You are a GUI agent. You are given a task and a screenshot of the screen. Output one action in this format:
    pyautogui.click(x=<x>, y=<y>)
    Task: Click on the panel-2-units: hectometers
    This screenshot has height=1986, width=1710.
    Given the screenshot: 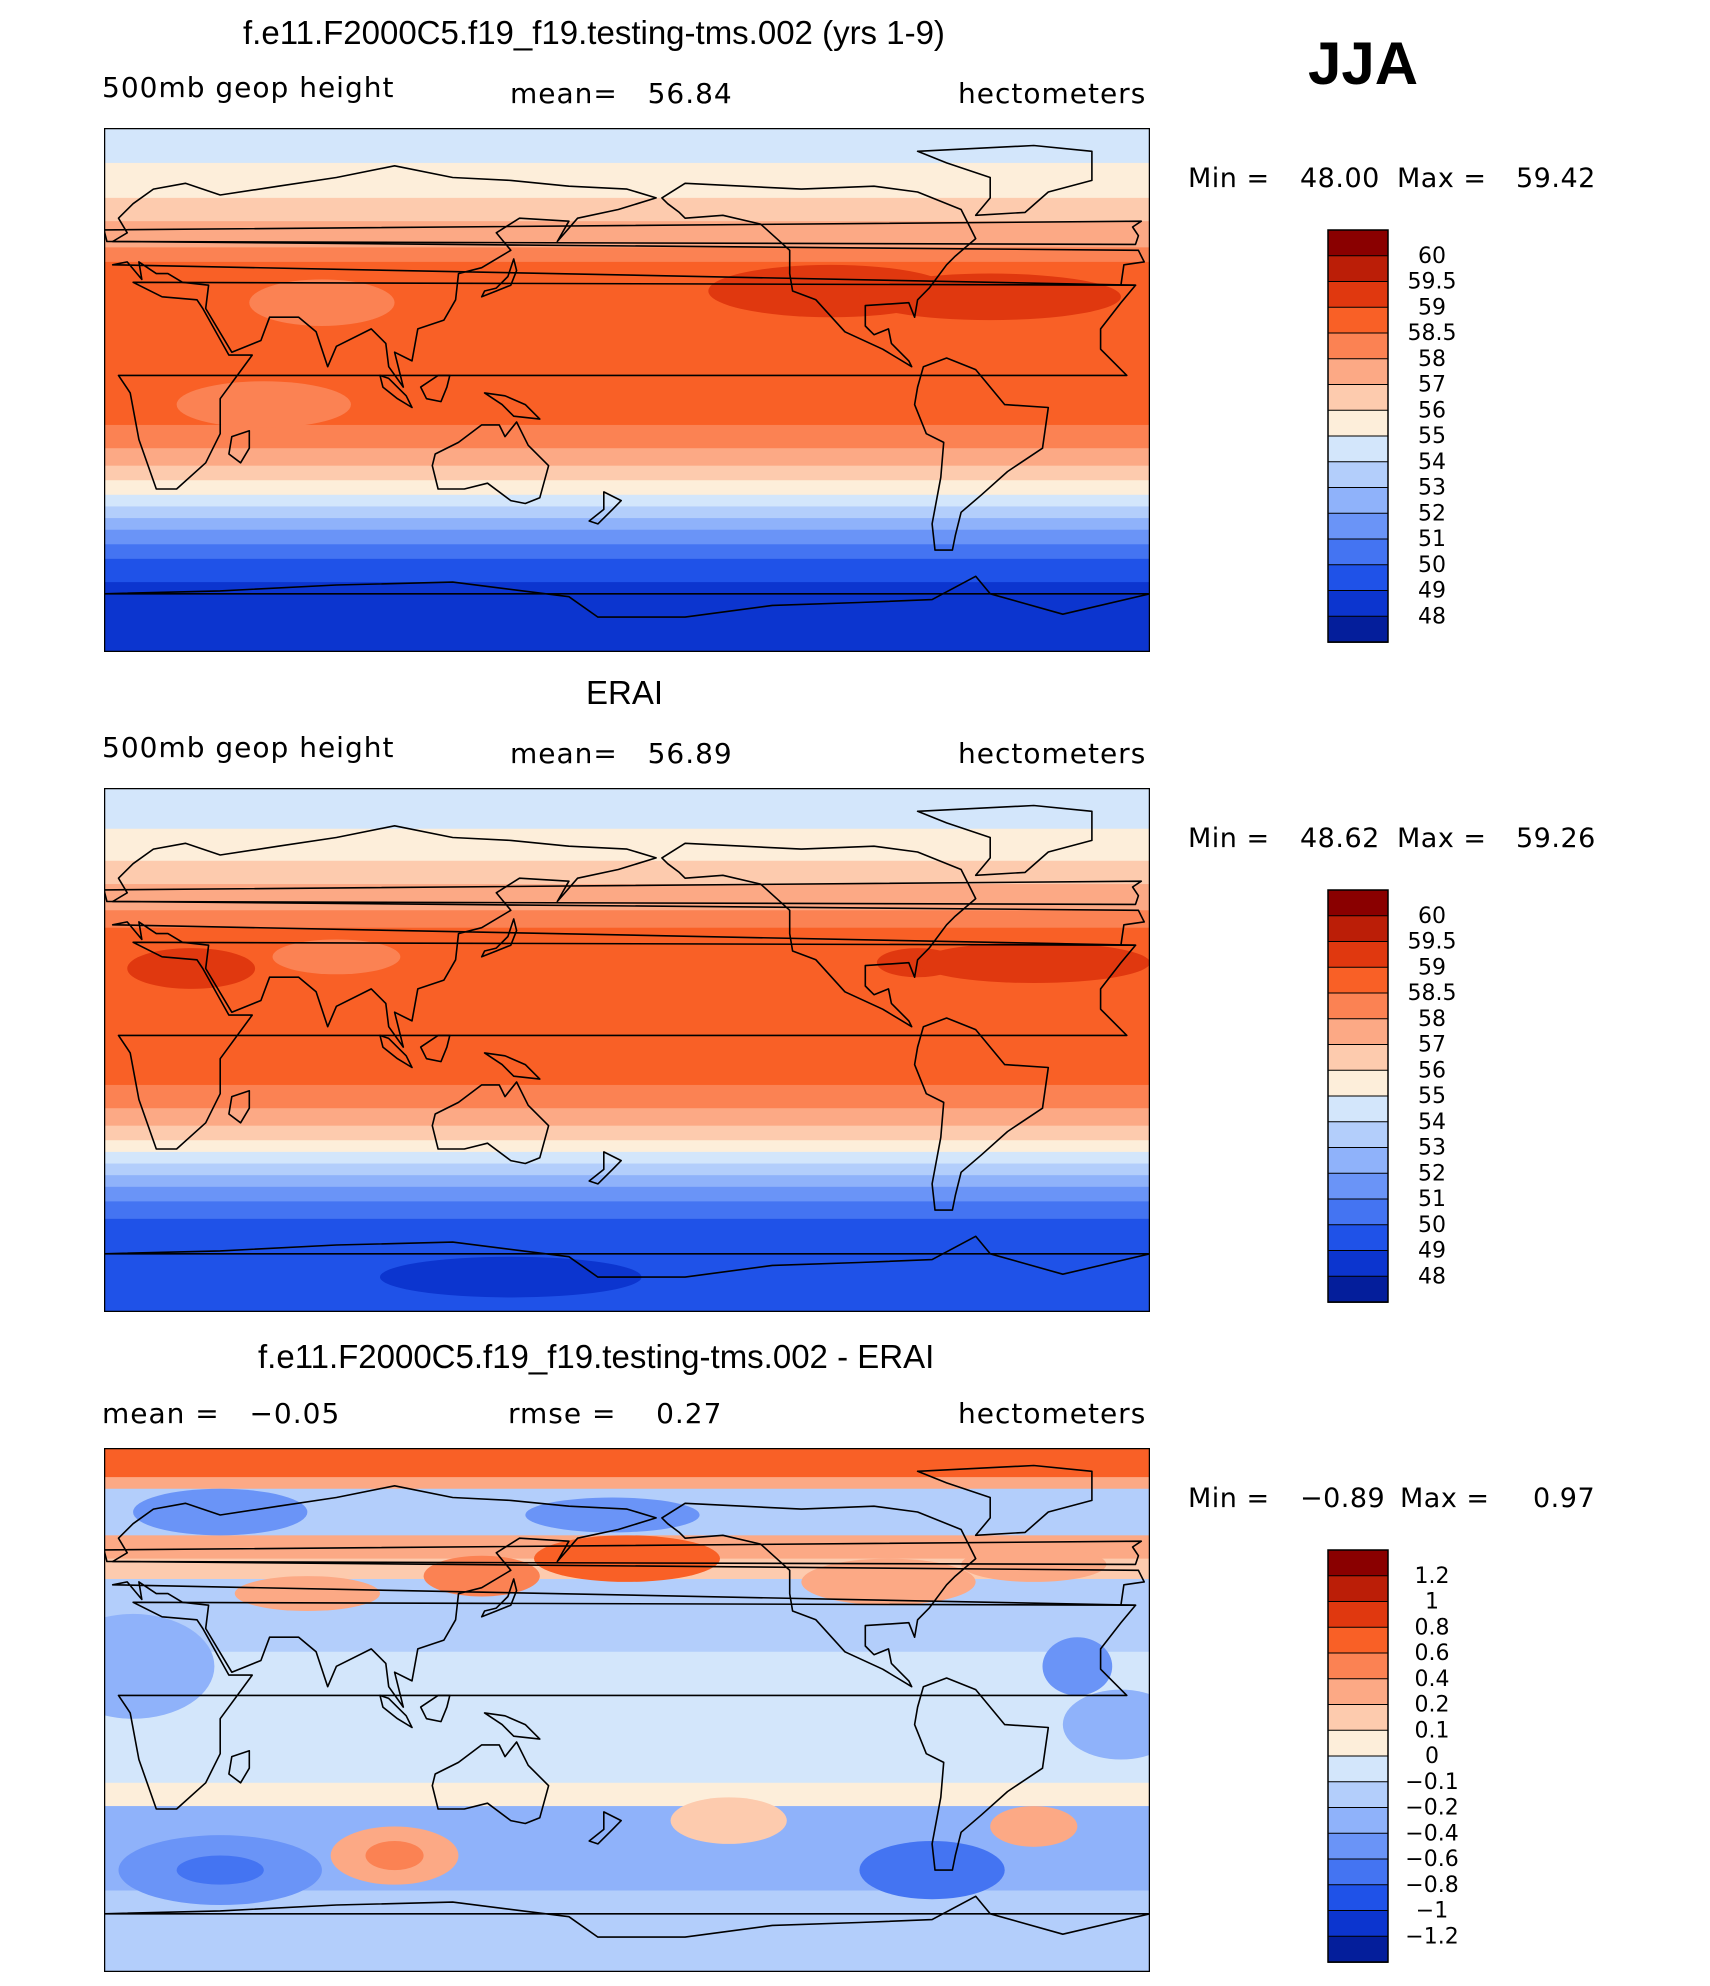 What is the action you would take?
    pyautogui.click(x=1052, y=753)
    